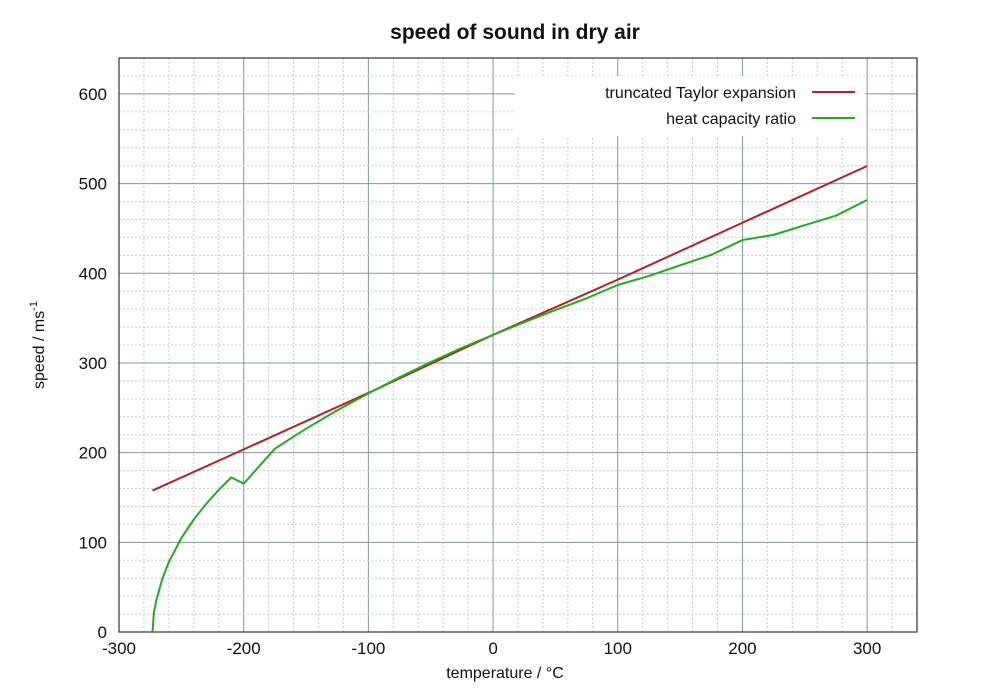 Image resolution: width=1000 pixels, height=700 pixels. What do you see at coordinates (93, 542) in the screenshot?
I see `y-tick-label: 100` at bounding box center [93, 542].